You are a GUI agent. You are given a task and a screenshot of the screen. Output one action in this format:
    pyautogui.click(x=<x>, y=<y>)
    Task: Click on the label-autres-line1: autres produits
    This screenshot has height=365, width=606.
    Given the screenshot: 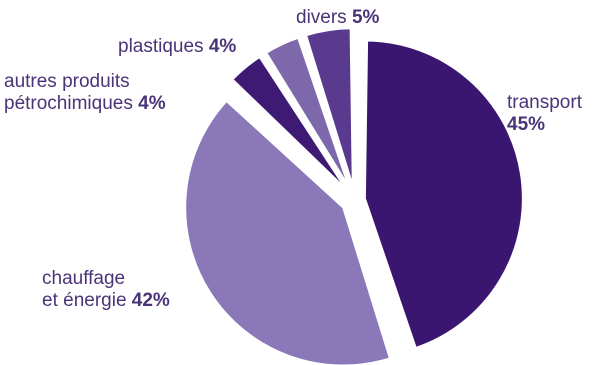 What is the action you would take?
    pyautogui.click(x=67, y=81)
    